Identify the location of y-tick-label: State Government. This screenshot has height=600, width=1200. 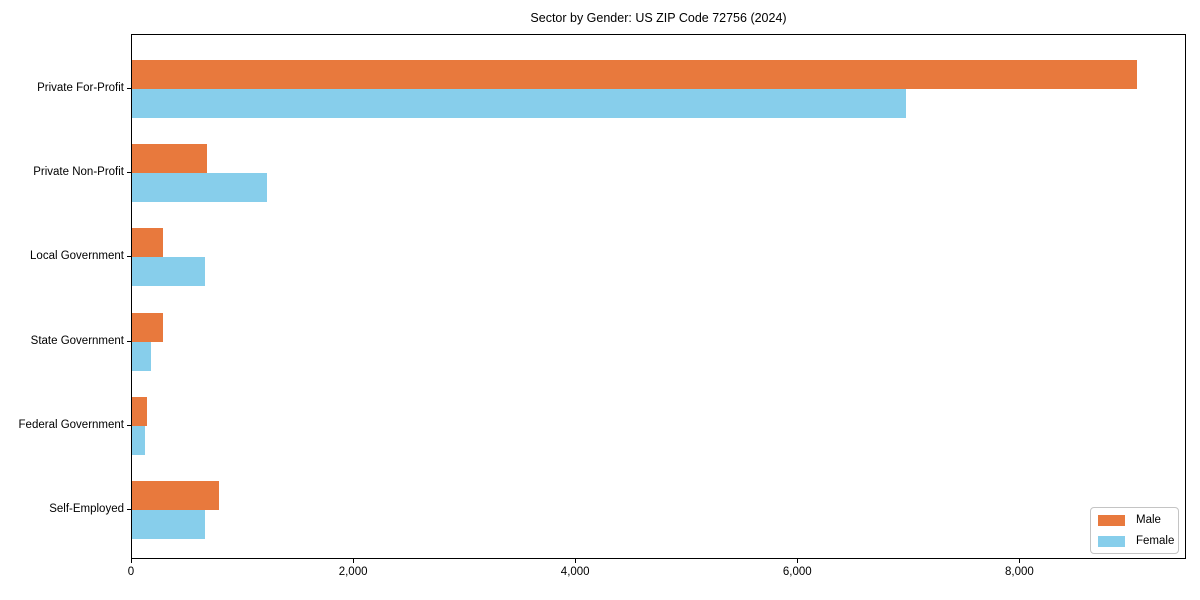
(77, 340).